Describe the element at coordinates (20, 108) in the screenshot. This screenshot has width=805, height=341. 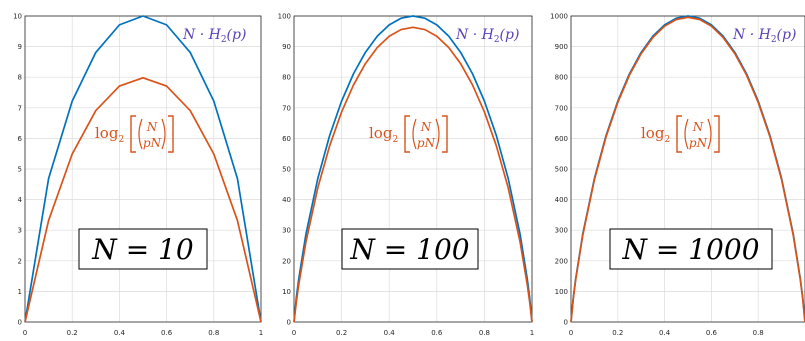
I see `y-tick-label: 7` at that location.